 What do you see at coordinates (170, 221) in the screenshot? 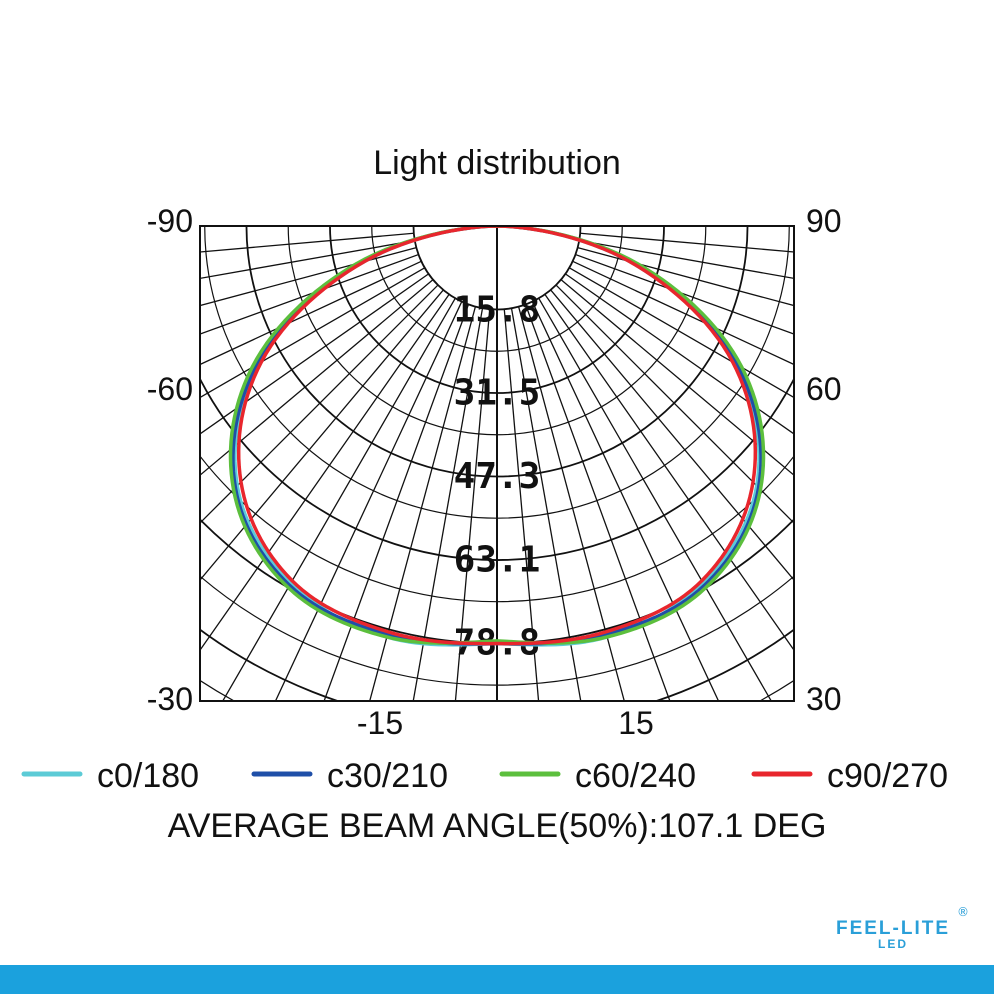
I see `angle-label-left-90: -90` at bounding box center [170, 221].